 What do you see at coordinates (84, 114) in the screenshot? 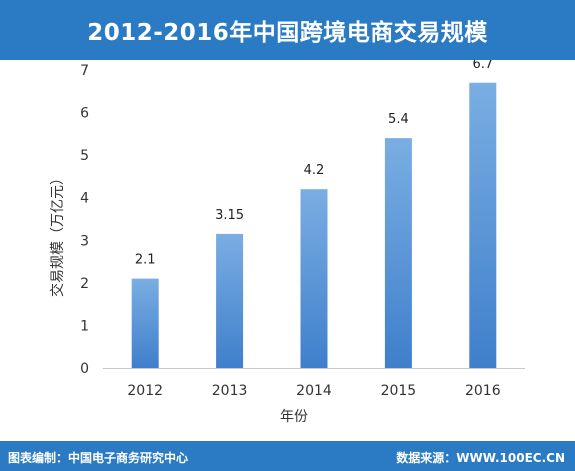
I see `y-tick-label: 6` at bounding box center [84, 114].